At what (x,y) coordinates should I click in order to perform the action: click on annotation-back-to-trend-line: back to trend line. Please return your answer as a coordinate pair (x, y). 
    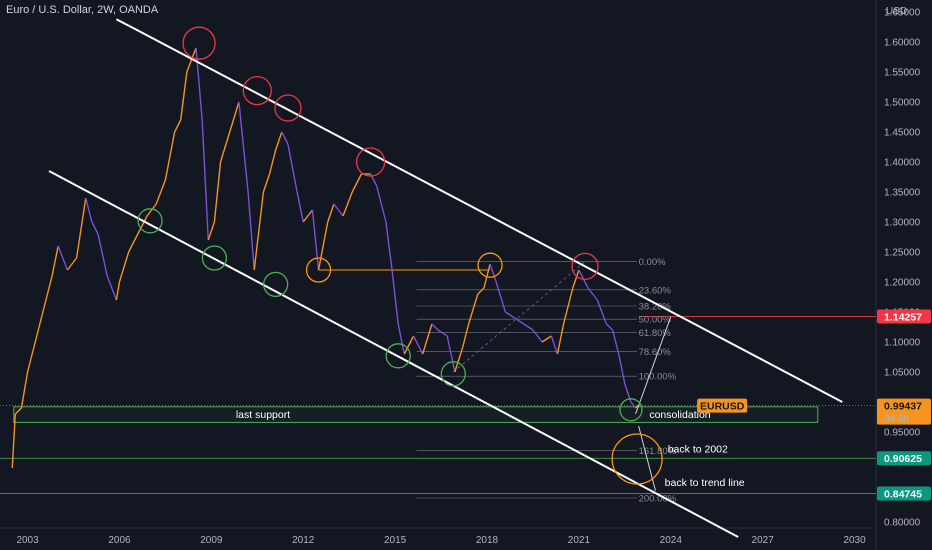
    Looking at the image, I should click on (705, 483).